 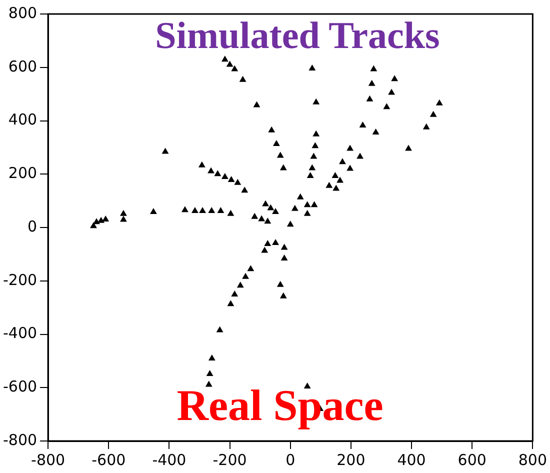 I want to click on x-tick-label: -600, so click(x=109, y=459).